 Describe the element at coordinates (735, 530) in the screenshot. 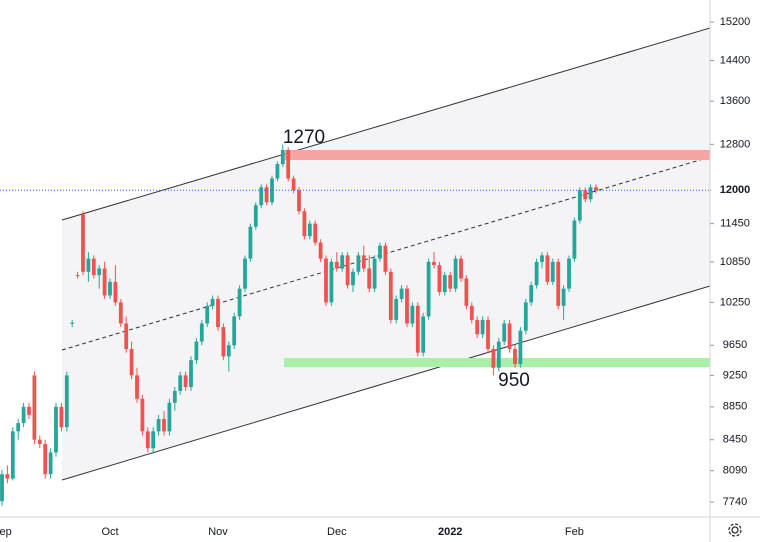

I see `settings-icon` at that location.